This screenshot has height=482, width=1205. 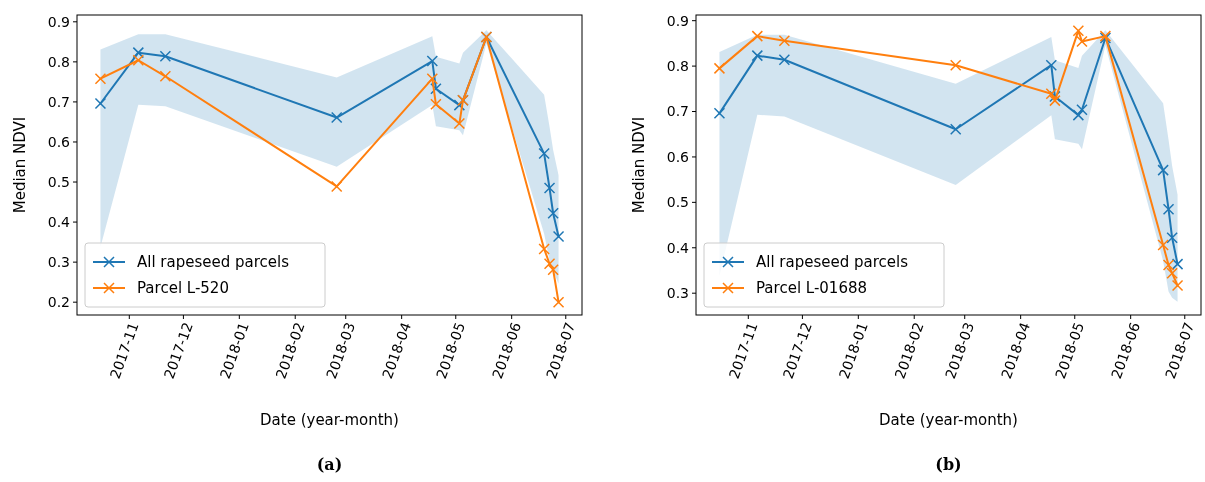 What do you see at coordinates (329, 464) in the screenshot?
I see `text: (a)` at bounding box center [329, 464].